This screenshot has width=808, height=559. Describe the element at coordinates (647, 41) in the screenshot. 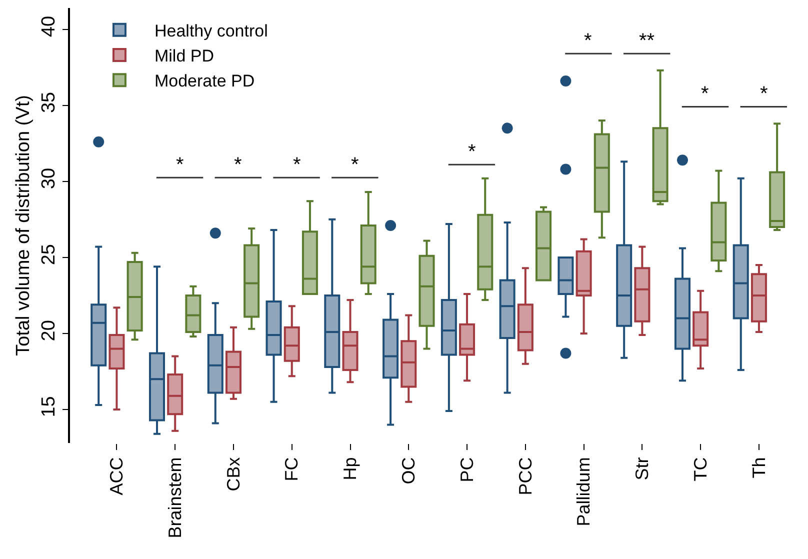

I see `annotation: **` at that location.